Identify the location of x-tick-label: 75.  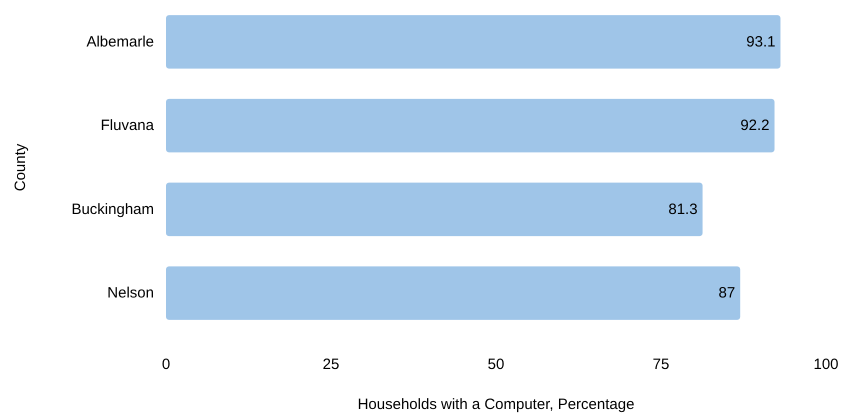
(661, 364).